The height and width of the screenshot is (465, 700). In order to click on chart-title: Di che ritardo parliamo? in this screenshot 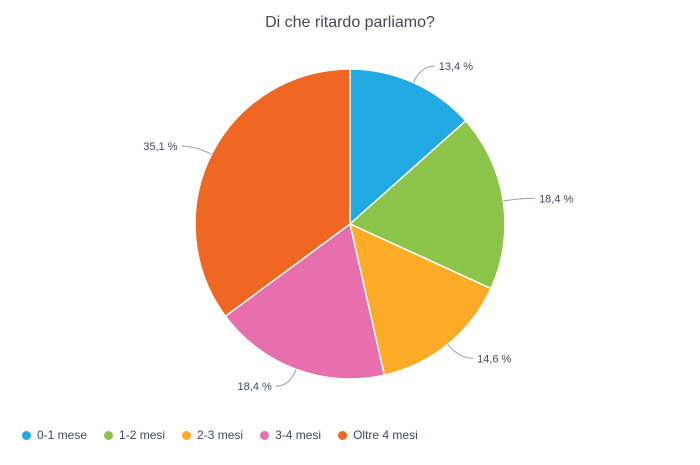, I will do `click(350, 22)`.